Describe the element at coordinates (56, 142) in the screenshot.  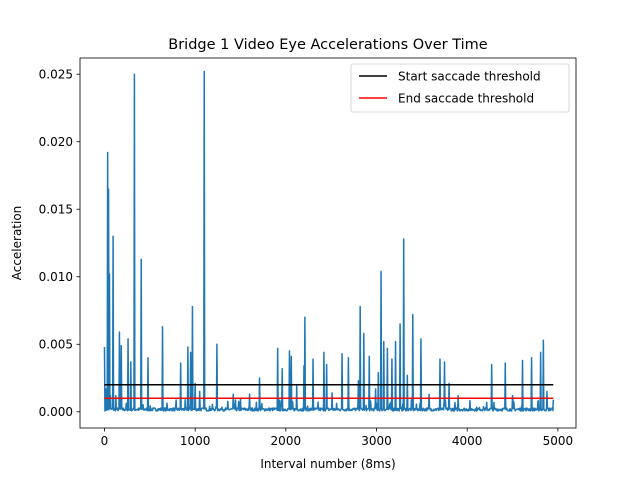
I see `y-tick-label: 0.020` at that location.